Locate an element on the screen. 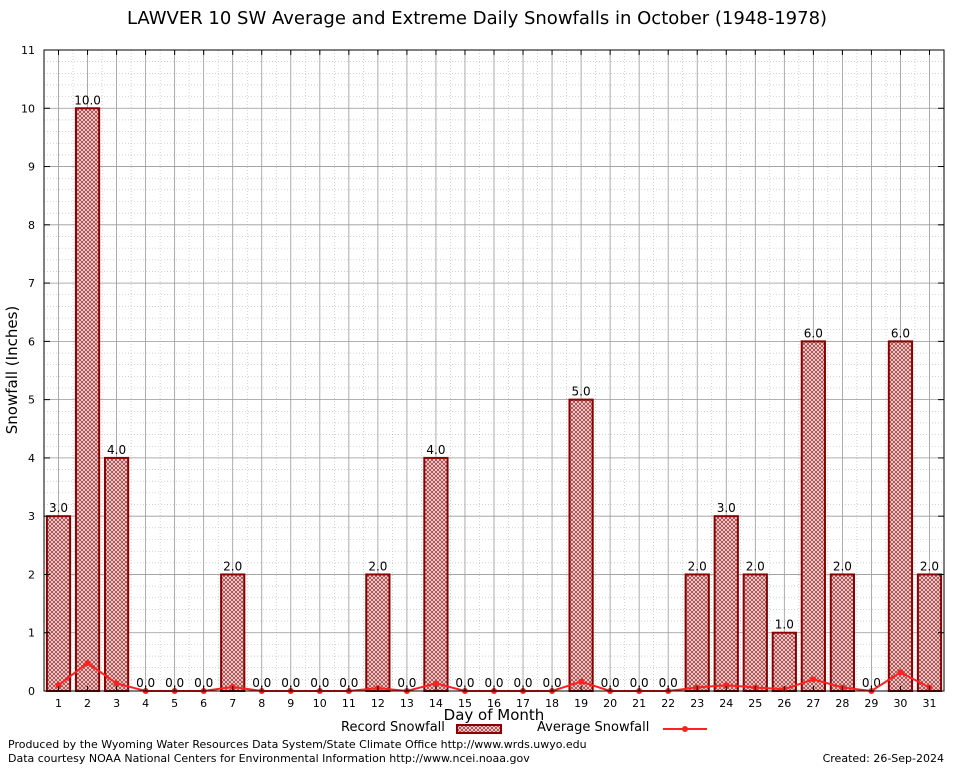 The width and height of the screenshot is (954, 768). x-tick-label-day-12: 12 is located at coordinates (378, 703).